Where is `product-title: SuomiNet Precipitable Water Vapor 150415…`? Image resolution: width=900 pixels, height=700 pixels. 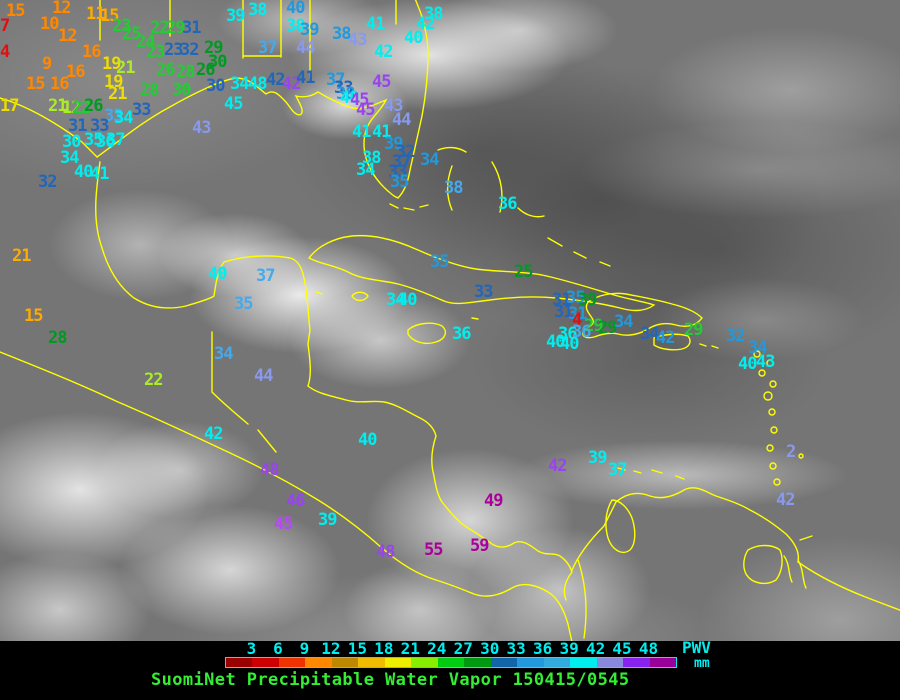
product-title: SuomiNet Precipitable Water Vapor 150415… is located at coordinates (390, 680).